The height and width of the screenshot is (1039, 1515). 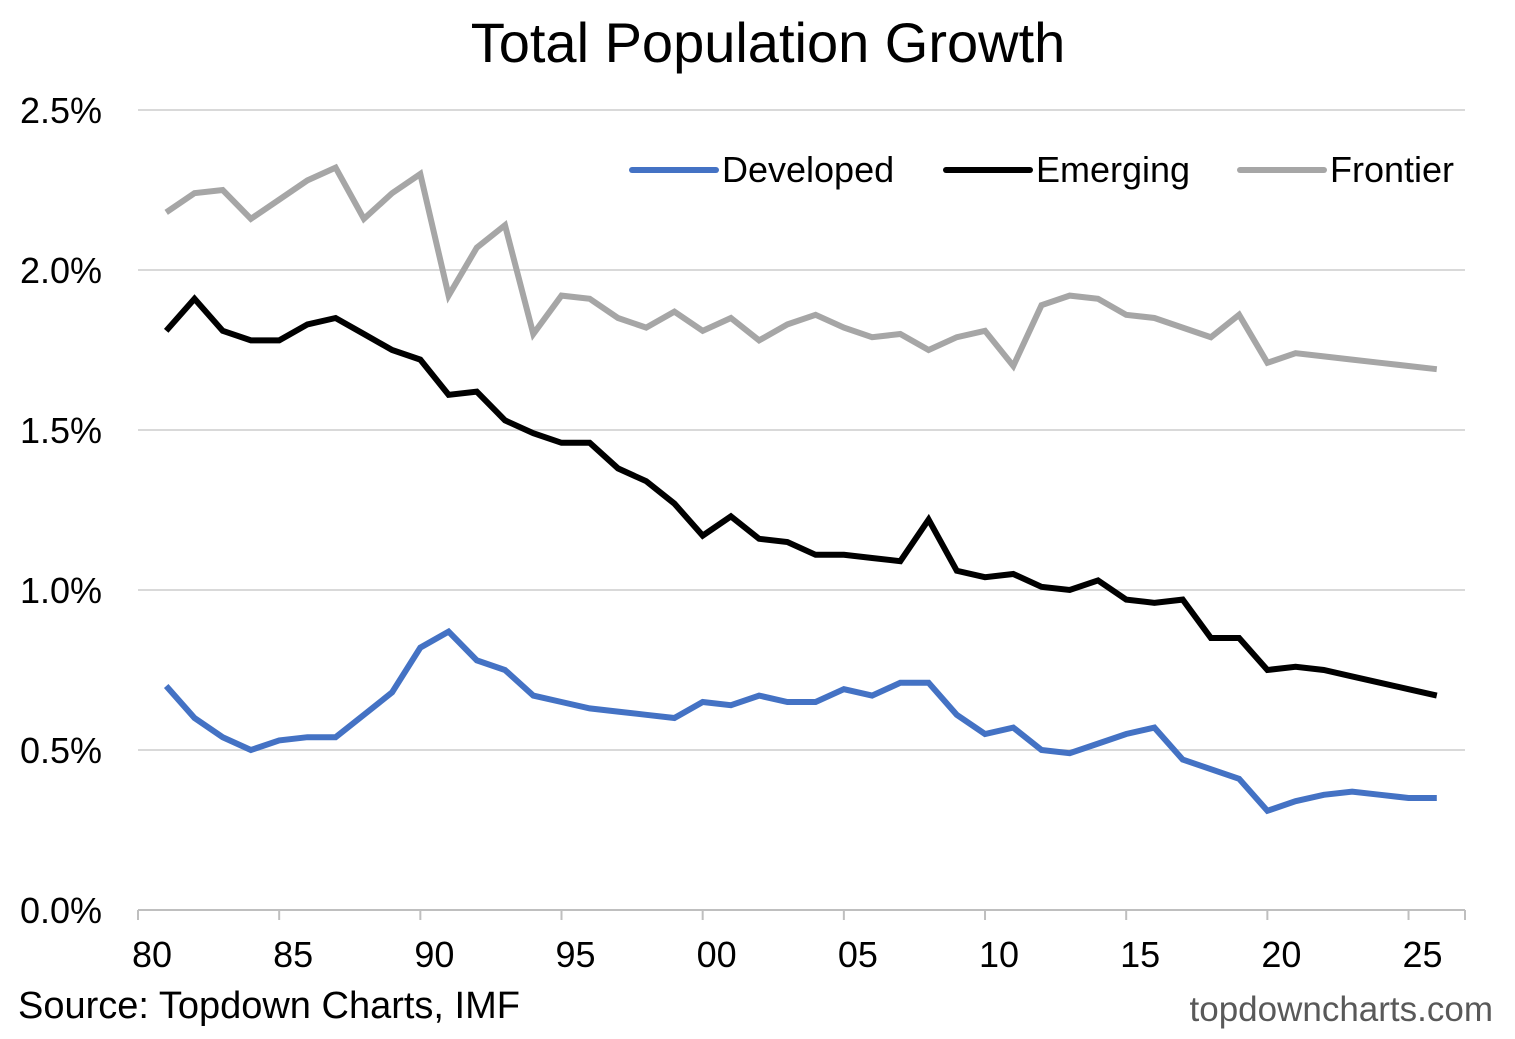 What do you see at coordinates (152, 954) in the screenshot?
I see `x-tick-label: 80` at bounding box center [152, 954].